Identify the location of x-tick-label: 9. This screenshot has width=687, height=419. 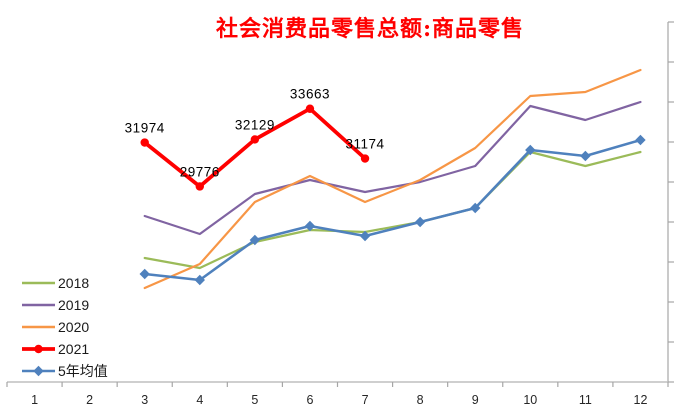
(475, 400).